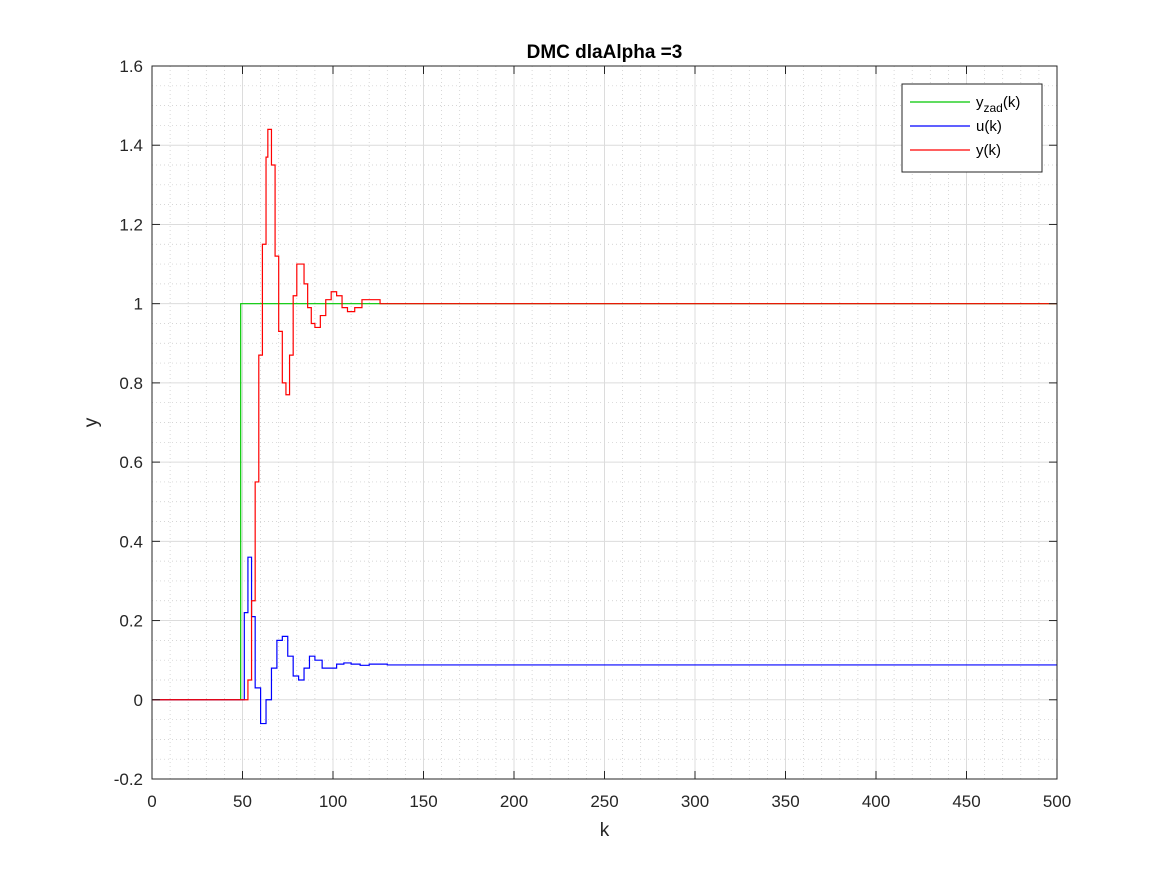  I want to click on y-tick-label: 1.4, so click(131, 145).